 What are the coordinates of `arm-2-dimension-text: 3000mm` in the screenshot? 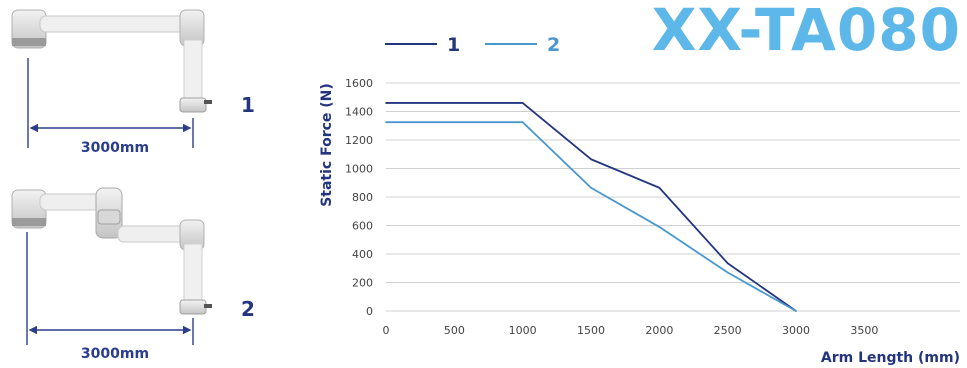 It's located at (115, 354).